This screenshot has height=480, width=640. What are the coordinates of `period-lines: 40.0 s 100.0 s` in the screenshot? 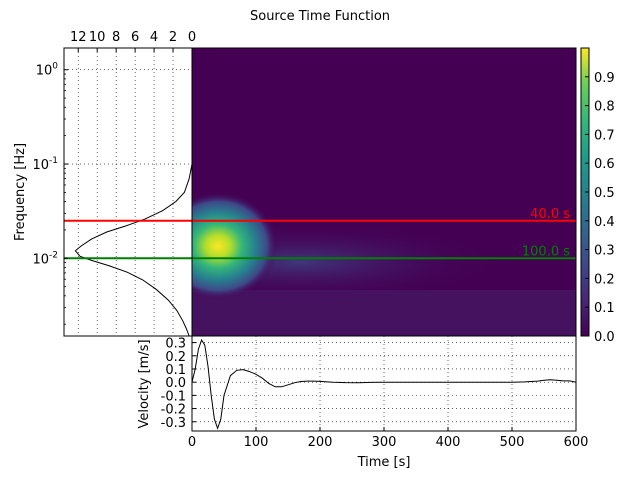 It's located at (320, 233).